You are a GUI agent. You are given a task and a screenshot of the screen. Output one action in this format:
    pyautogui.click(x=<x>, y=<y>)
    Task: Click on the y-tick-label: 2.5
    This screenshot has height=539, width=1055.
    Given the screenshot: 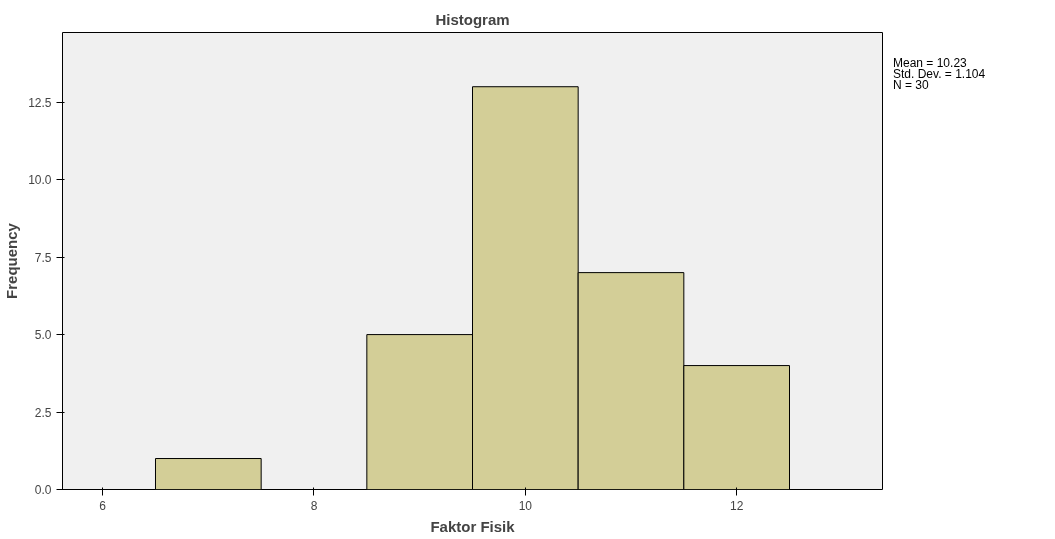 What is the action you would take?
    pyautogui.click(x=43, y=412)
    